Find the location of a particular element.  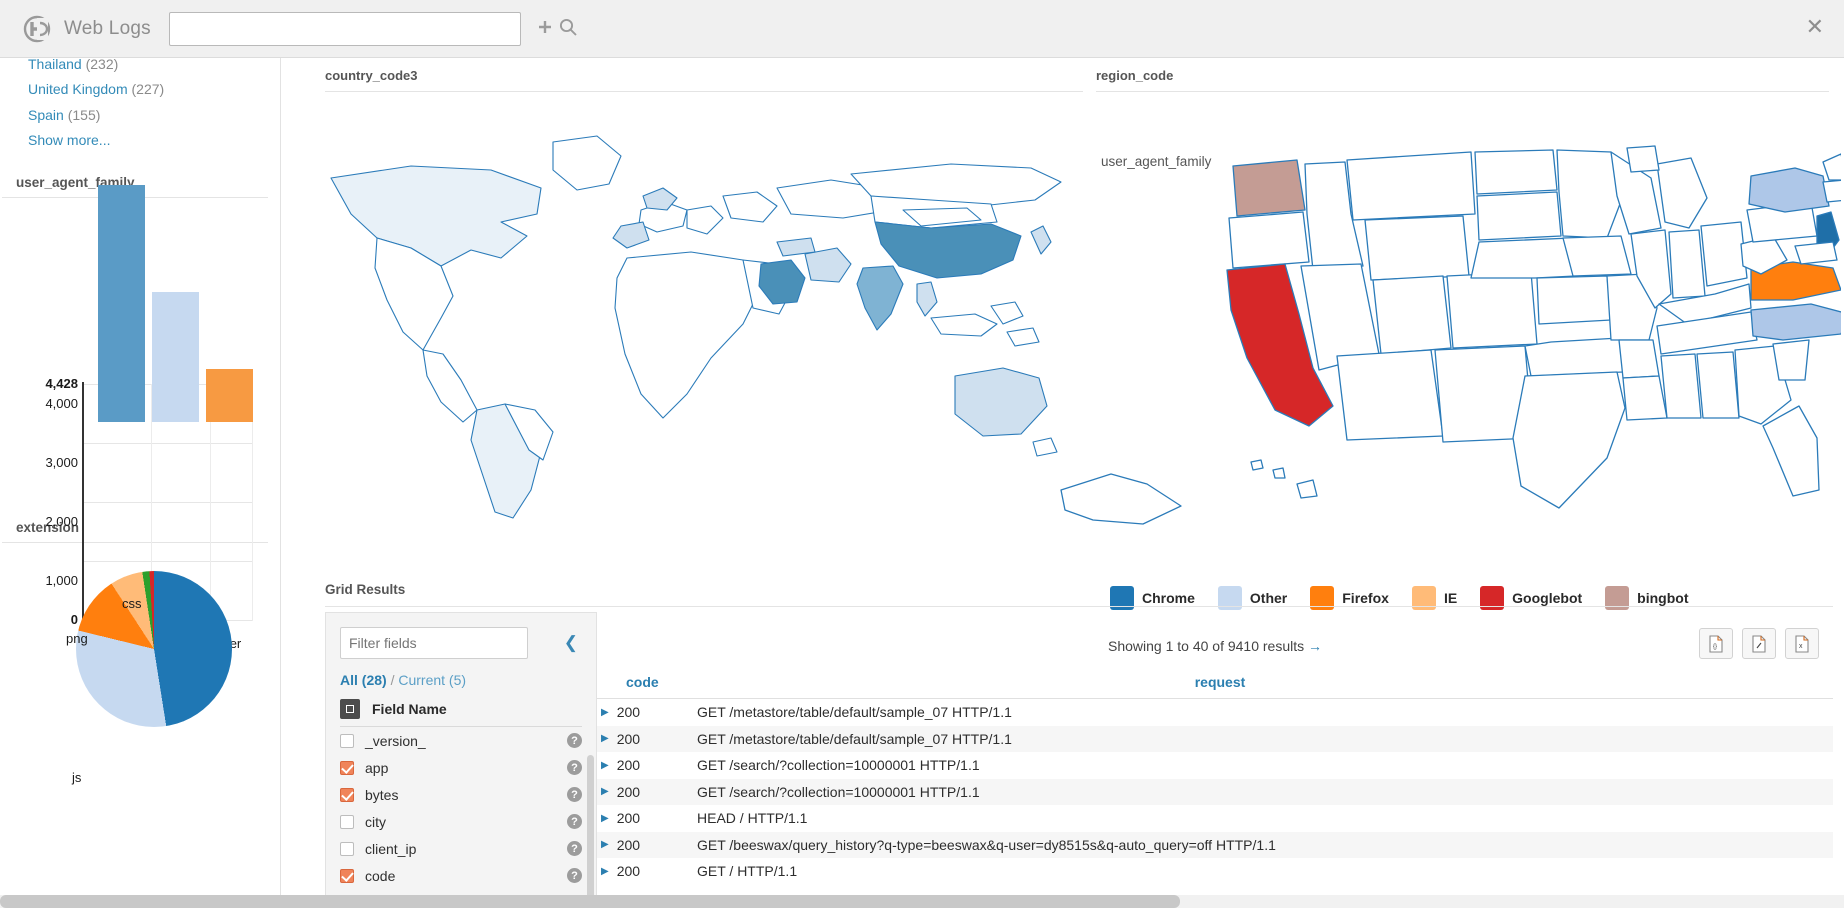

hue-logo-icon is located at coordinates (37, 29).